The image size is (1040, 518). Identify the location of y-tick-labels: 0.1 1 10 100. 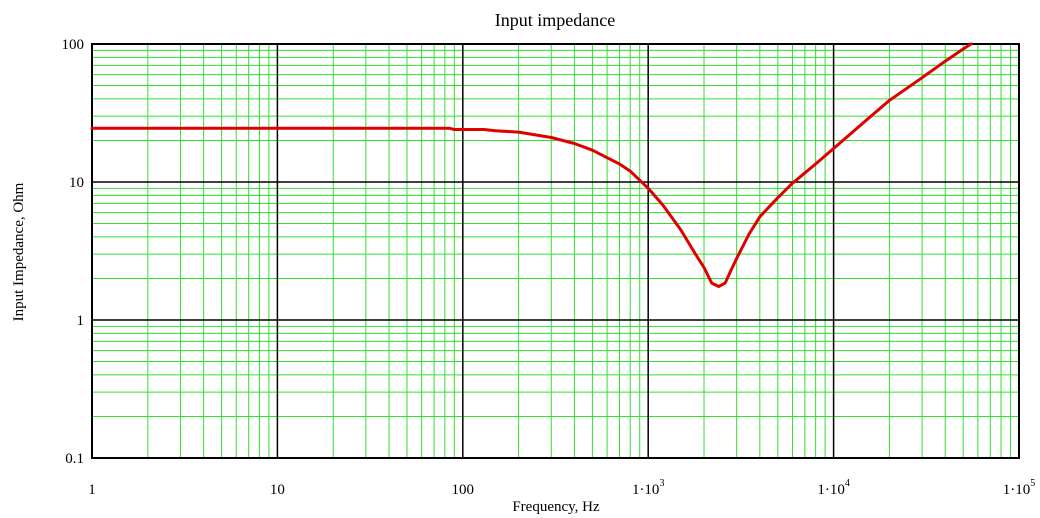
(73, 252).